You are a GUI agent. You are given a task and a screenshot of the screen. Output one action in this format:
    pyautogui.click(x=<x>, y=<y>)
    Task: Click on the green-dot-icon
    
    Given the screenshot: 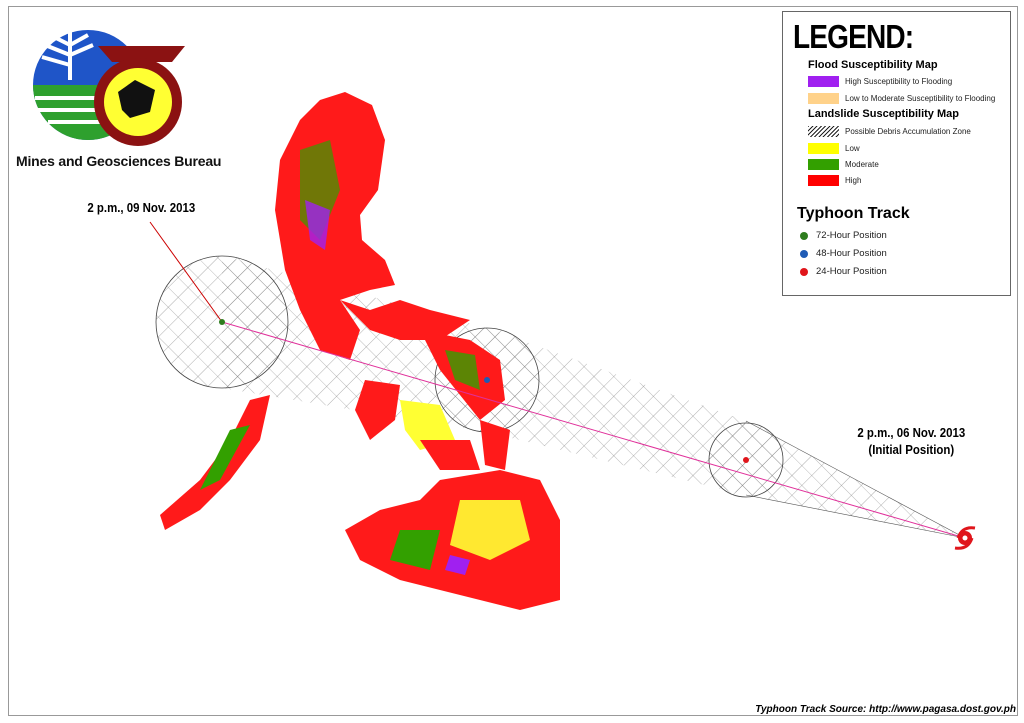 What is the action you would take?
    pyautogui.click(x=804, y=235)
    